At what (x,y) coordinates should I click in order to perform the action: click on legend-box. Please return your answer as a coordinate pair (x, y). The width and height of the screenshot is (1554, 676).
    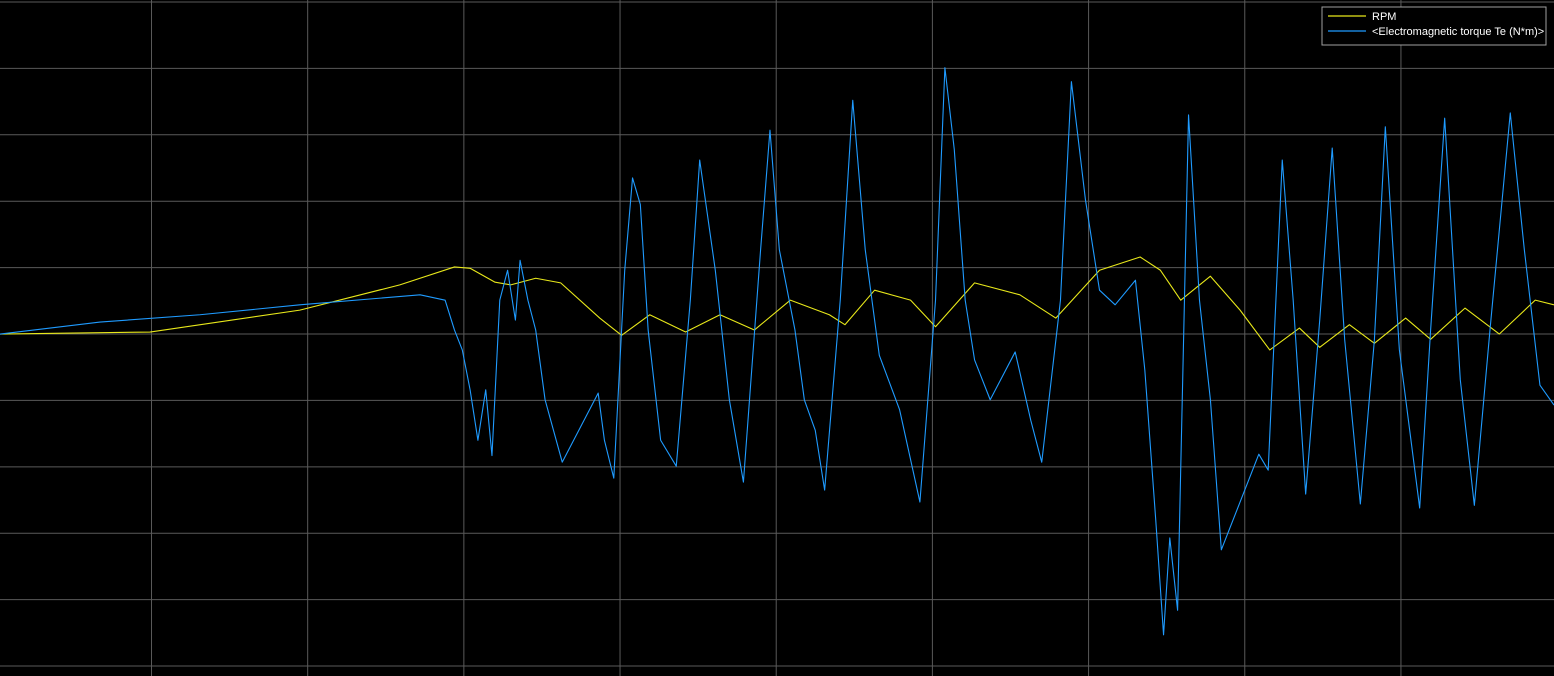
    Looking at the image, I should click on (1434, 26).